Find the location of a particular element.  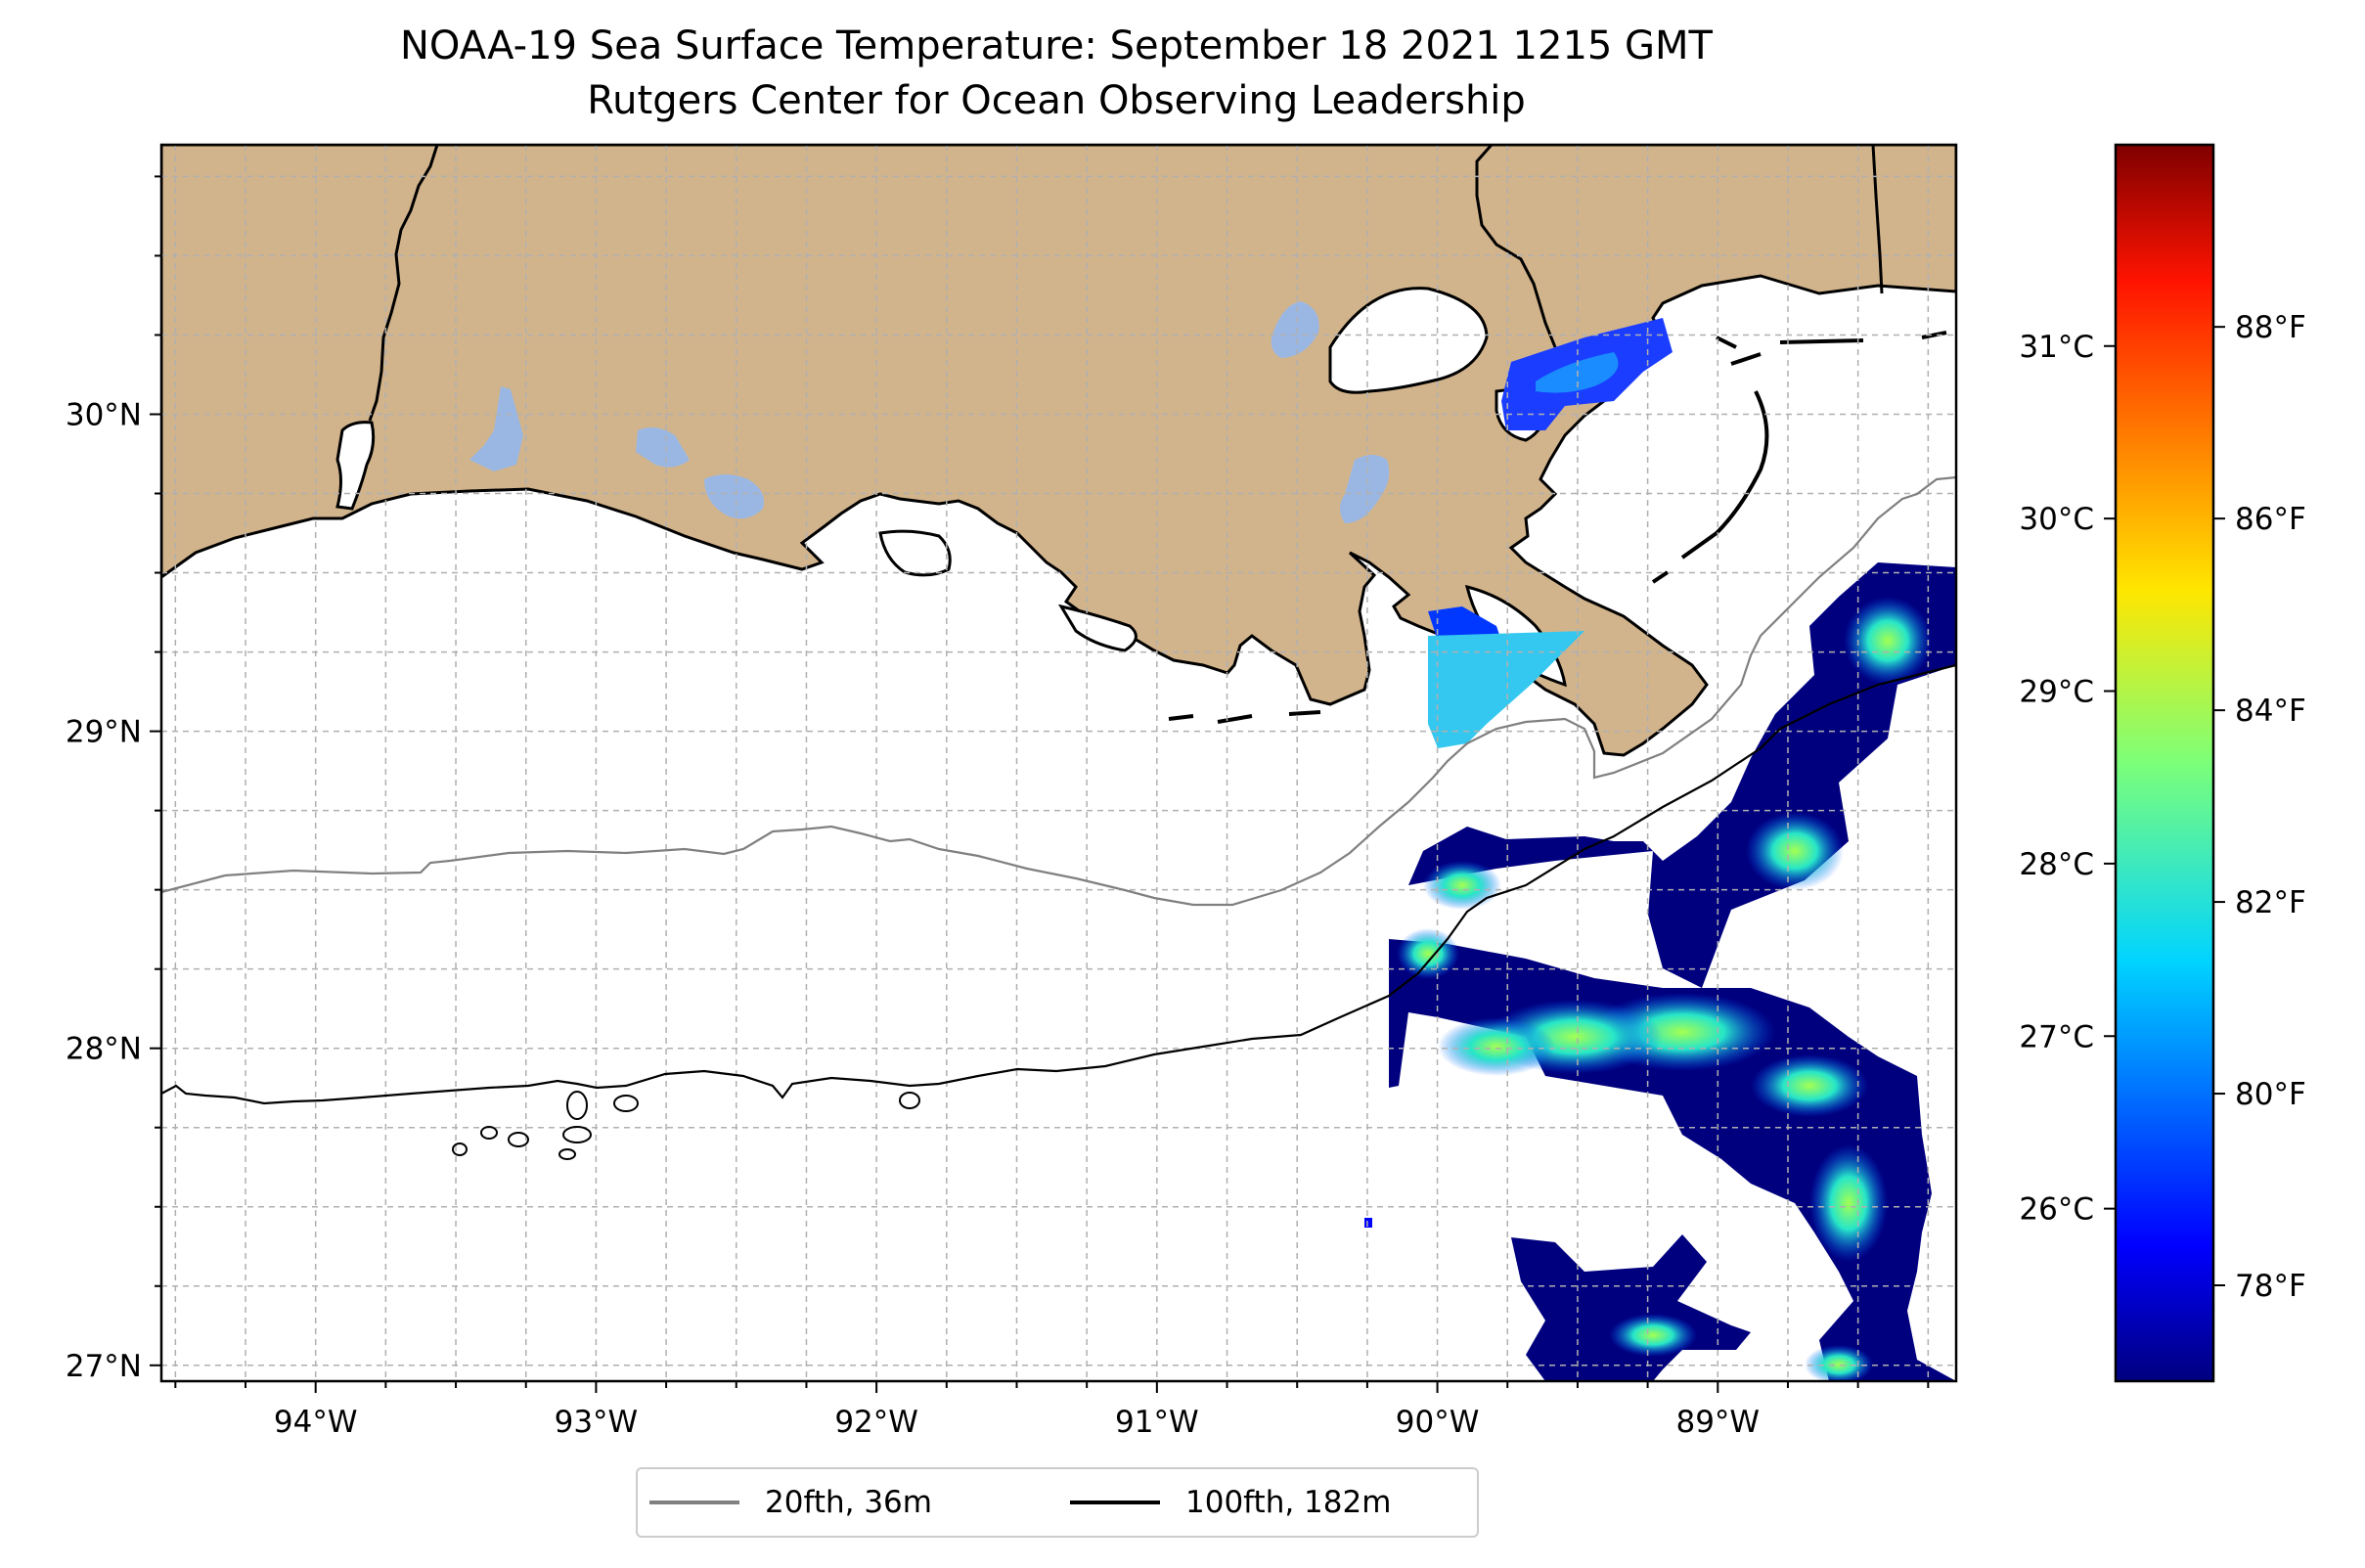

vermilion-bay is located at coordinates (915, 553).